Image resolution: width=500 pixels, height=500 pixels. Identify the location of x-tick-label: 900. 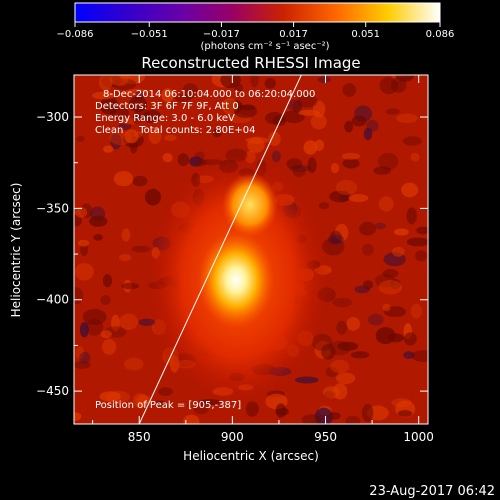
(232, 437).